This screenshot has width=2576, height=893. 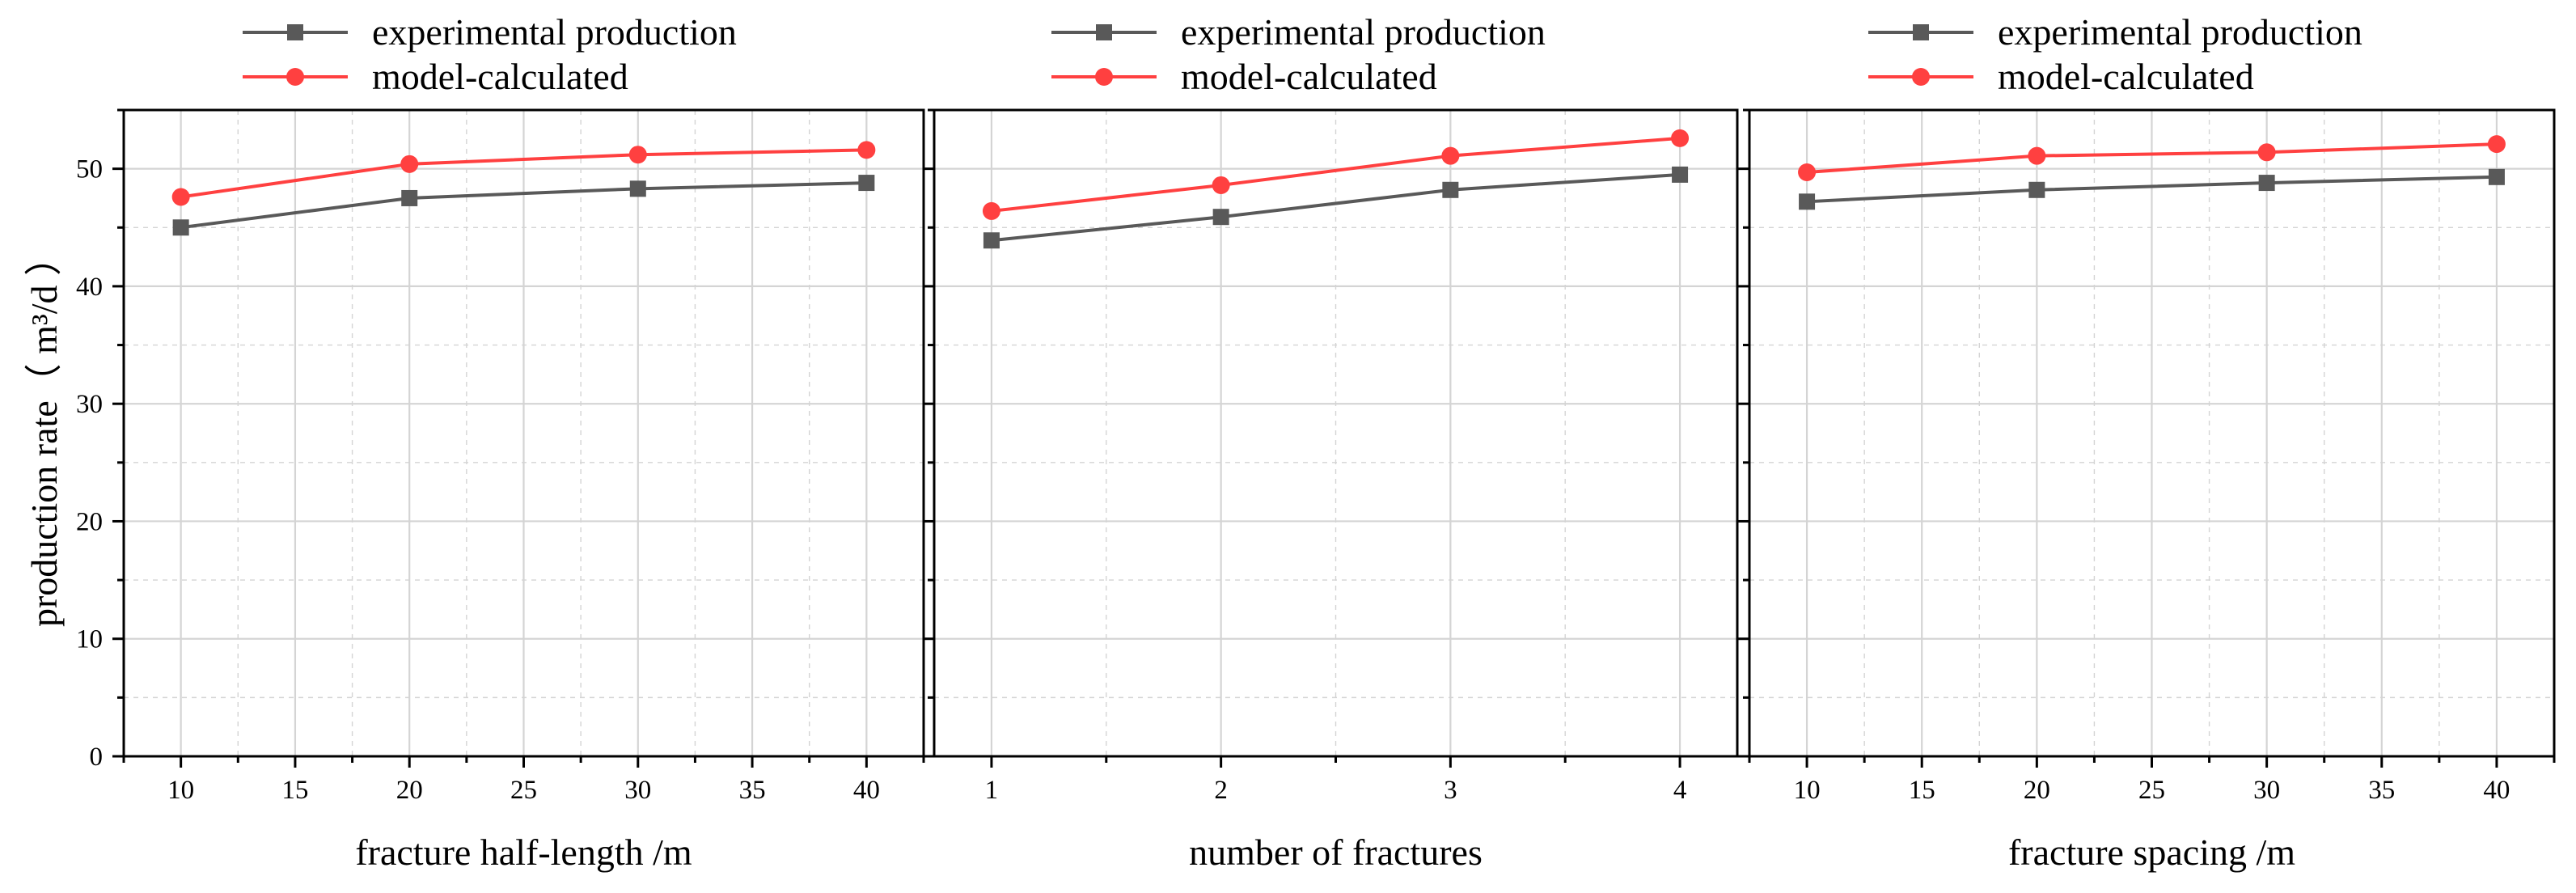 What do you see at coordinates (90, 521) in the screenshot?
I see `y-tick-label: 20` at bounding box center [90, 521].